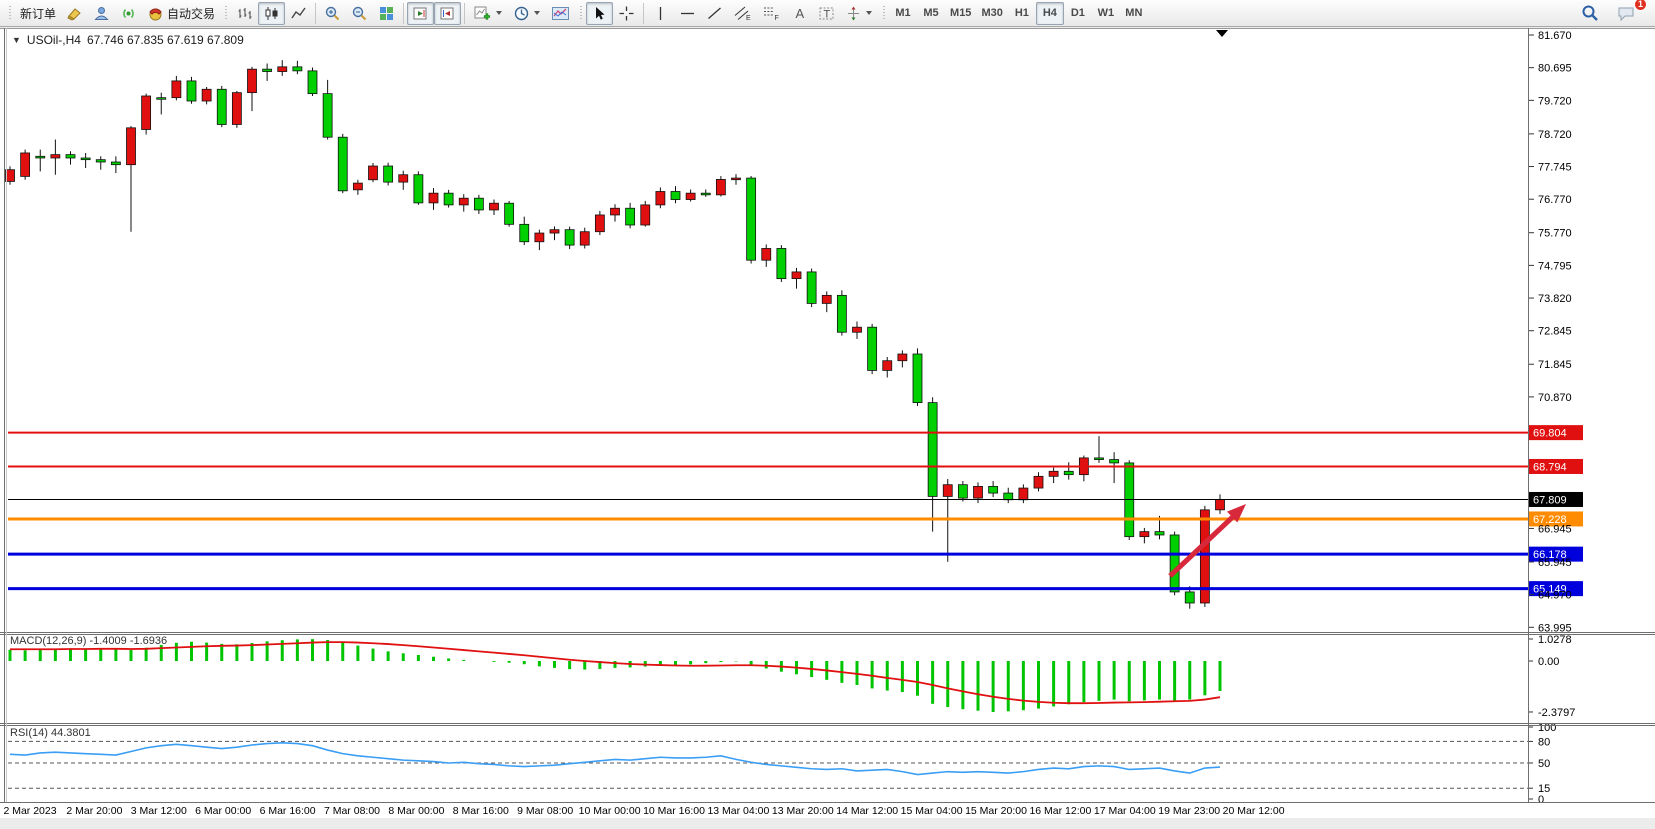 This screenshot has width=1655, height=829. What do you see at coordinates (738, 811) in the screenshot?
I see `svg-text: 13 Mar 04:00` at bounding box center [738, 811].